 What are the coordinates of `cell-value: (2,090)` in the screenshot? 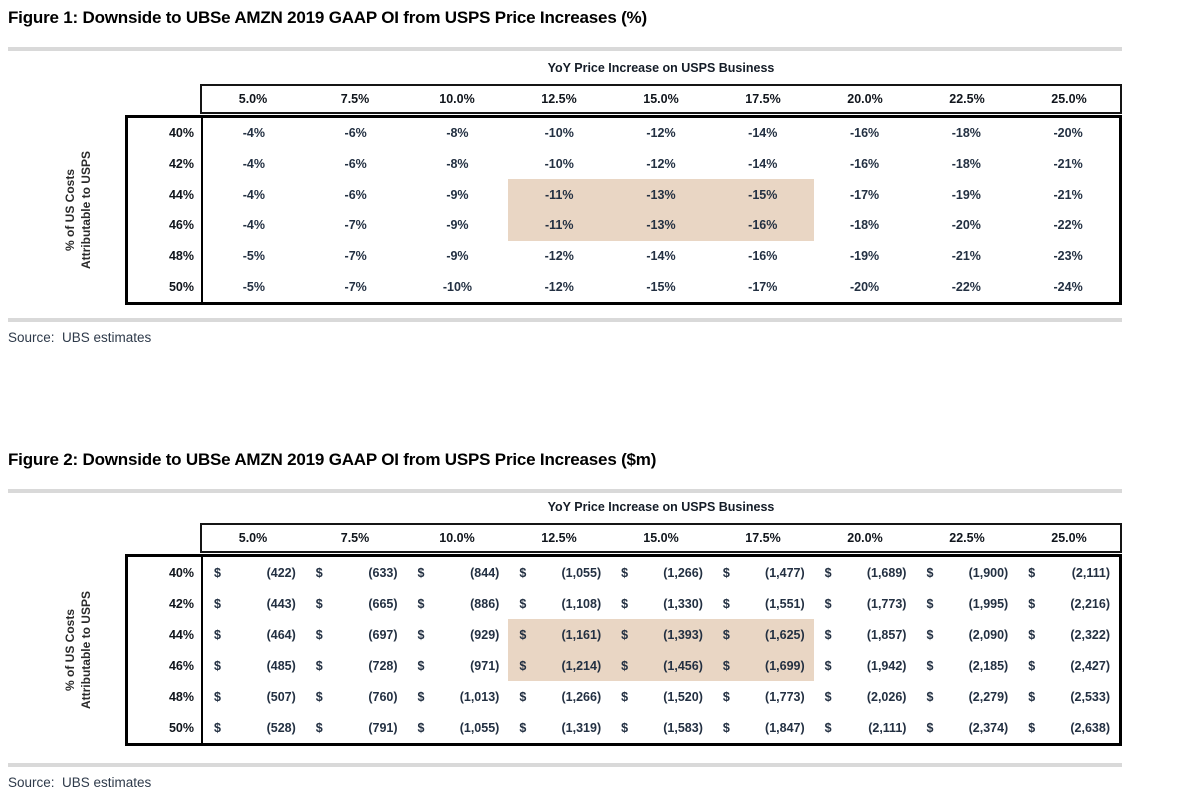 It's located at (988, 634).